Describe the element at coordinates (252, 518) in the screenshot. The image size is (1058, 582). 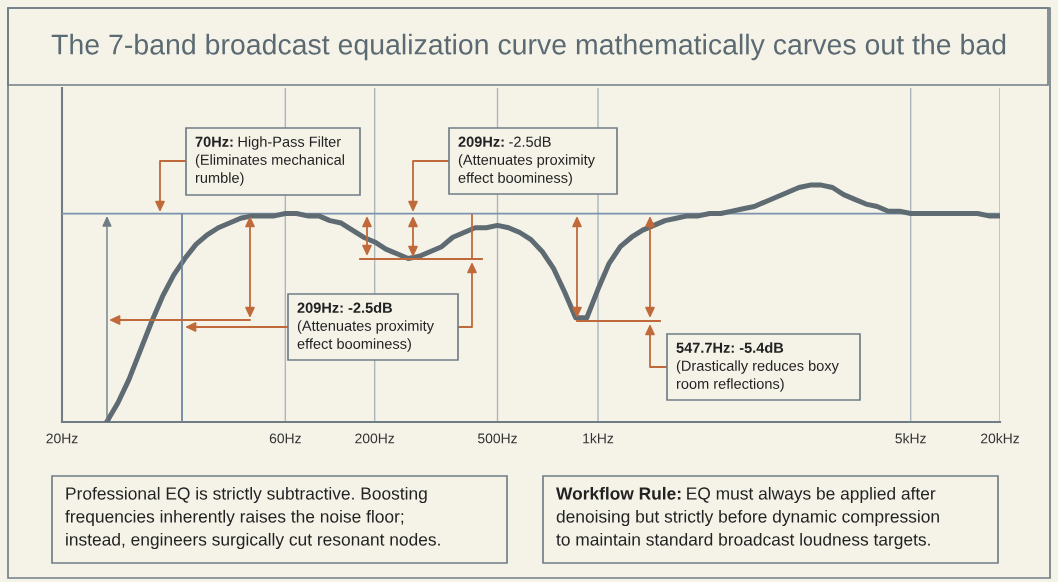
I see `text: Professional EQ is strictly subtractive. Boosting frequencies inherently raises the noise floor; instead, engineers surgically cut resonant nodes.` at that location.